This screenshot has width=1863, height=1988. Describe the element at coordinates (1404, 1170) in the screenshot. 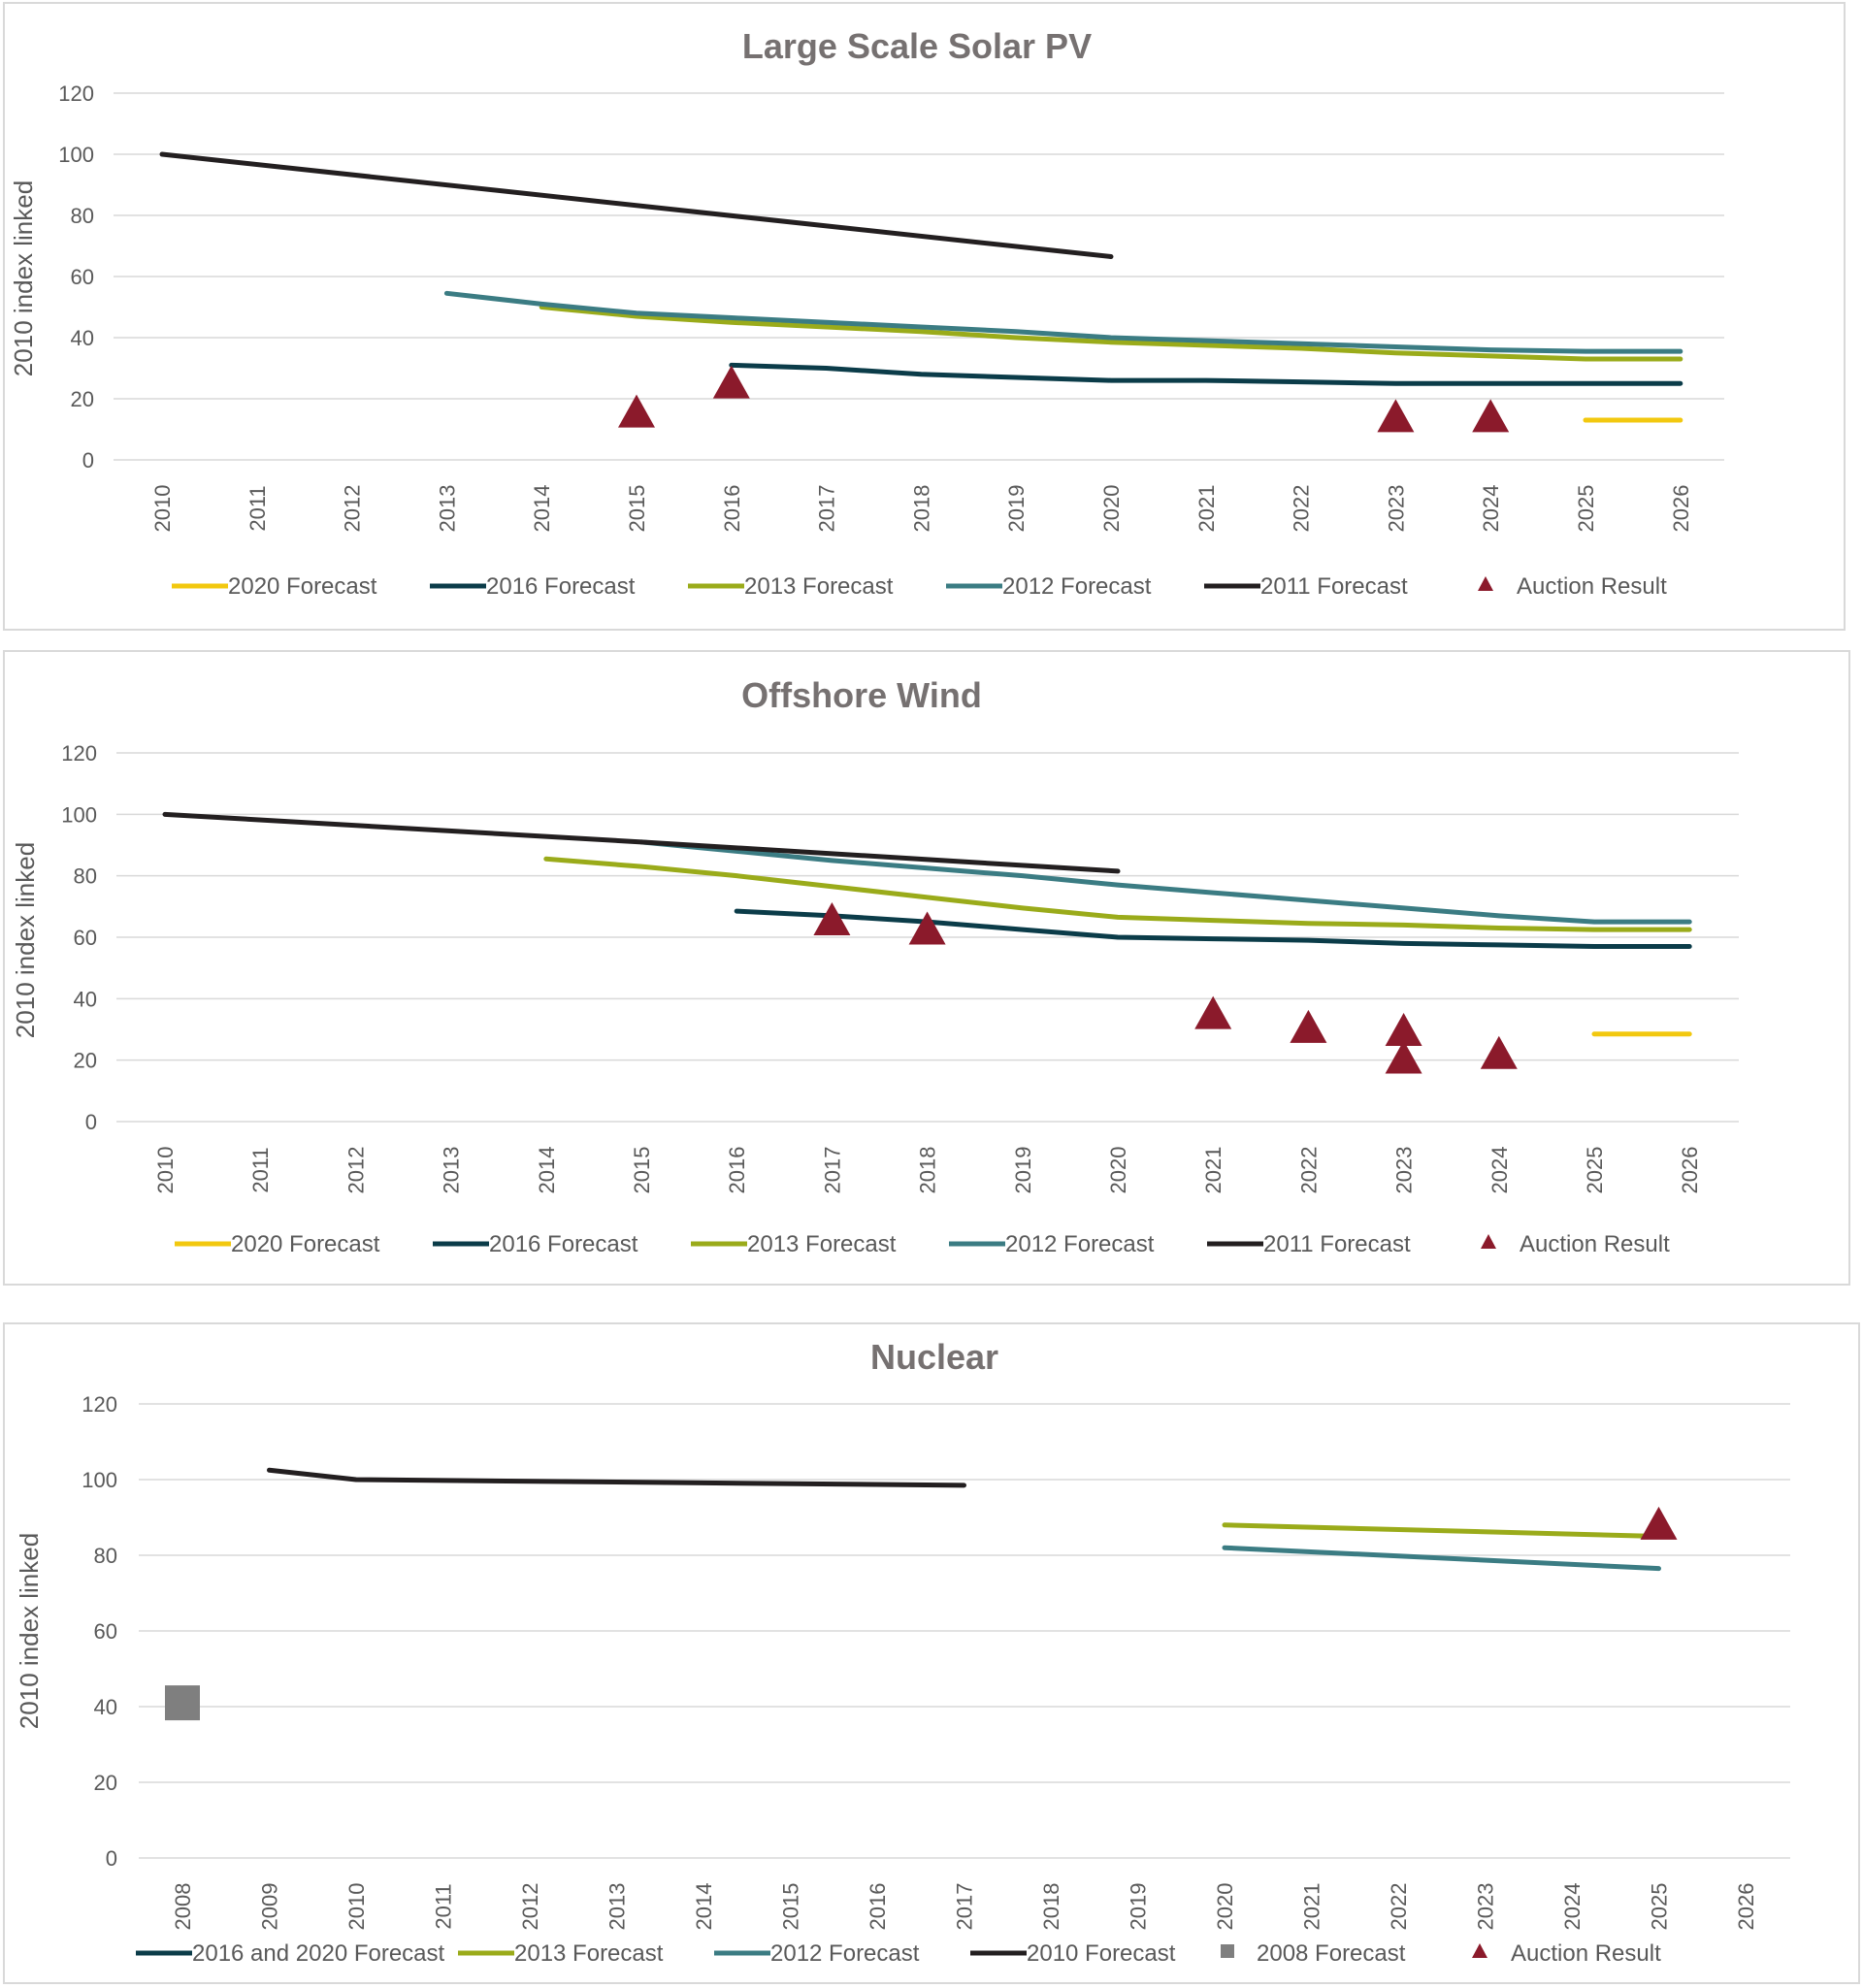

I see `x-tick-label: 2023` at that location.